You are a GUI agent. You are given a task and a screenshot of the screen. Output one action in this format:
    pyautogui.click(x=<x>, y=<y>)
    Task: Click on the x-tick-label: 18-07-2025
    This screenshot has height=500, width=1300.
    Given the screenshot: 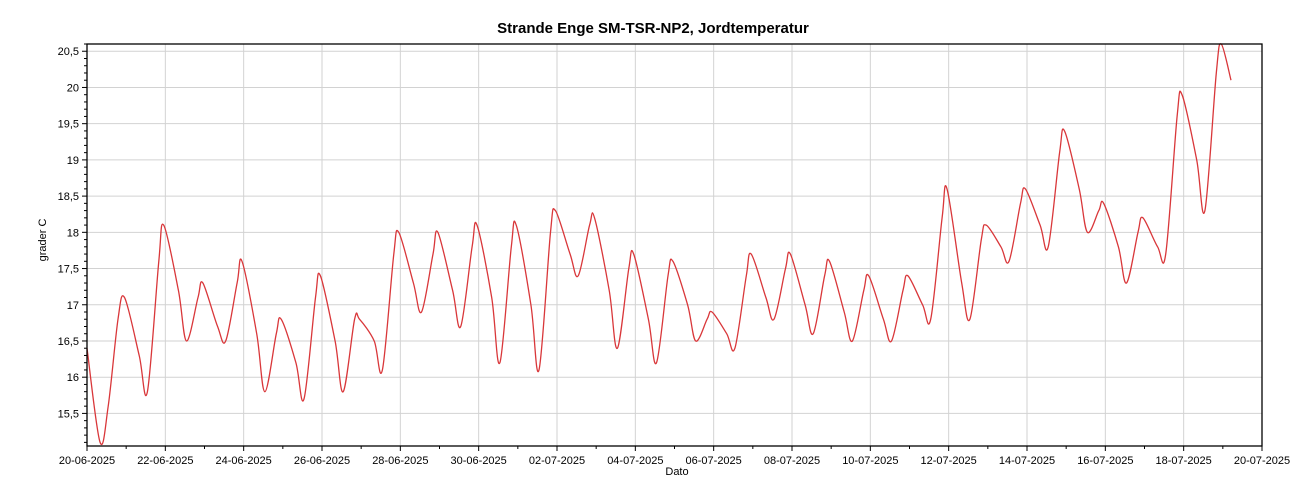 What is the action you would take?
    pyautogui.click(x=1184, y=461)
    